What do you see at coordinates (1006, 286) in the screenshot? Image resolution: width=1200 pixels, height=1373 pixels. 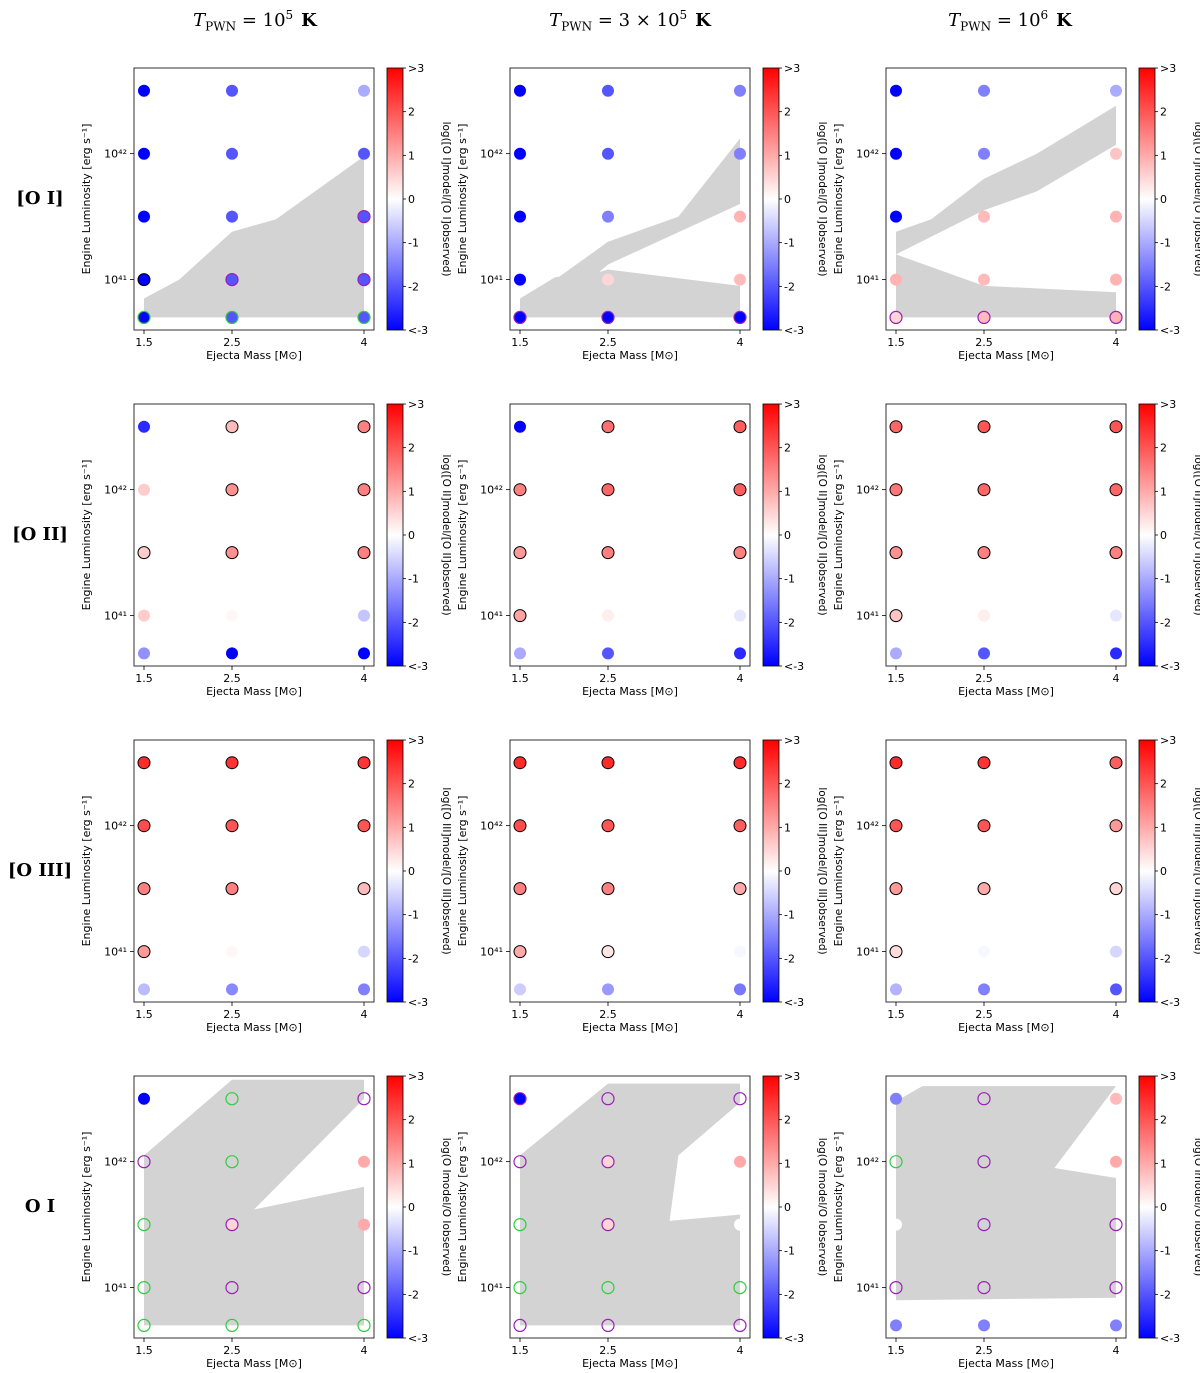 I see `shaded-region` at bounding box center [1006, 286].